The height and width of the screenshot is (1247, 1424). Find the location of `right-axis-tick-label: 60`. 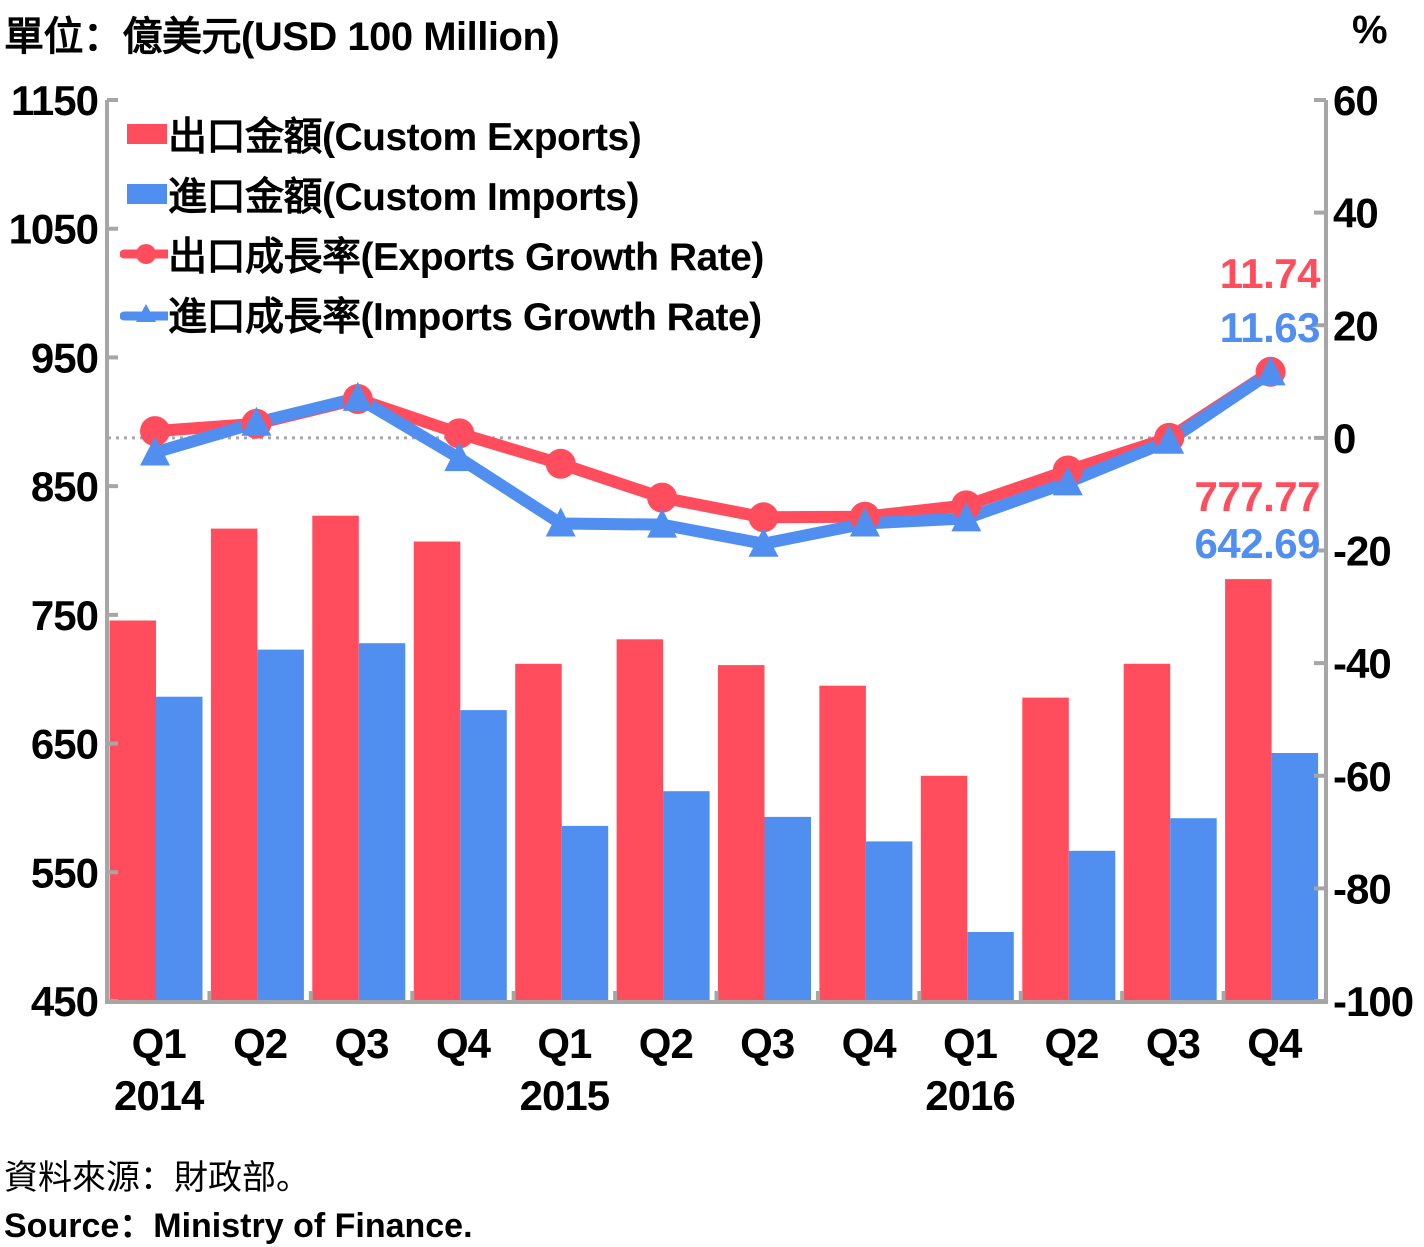

right-axis-tick-label: 60 is located at coordinates (1355, 100).